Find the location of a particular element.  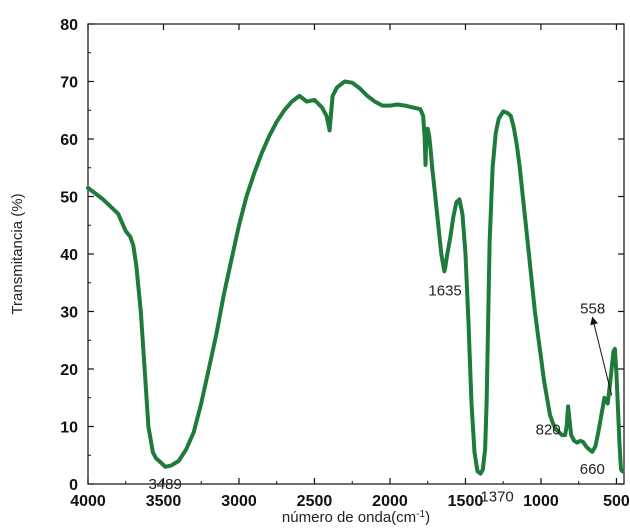

x-tick-label: 1500 is located at coordinates (466, 501).